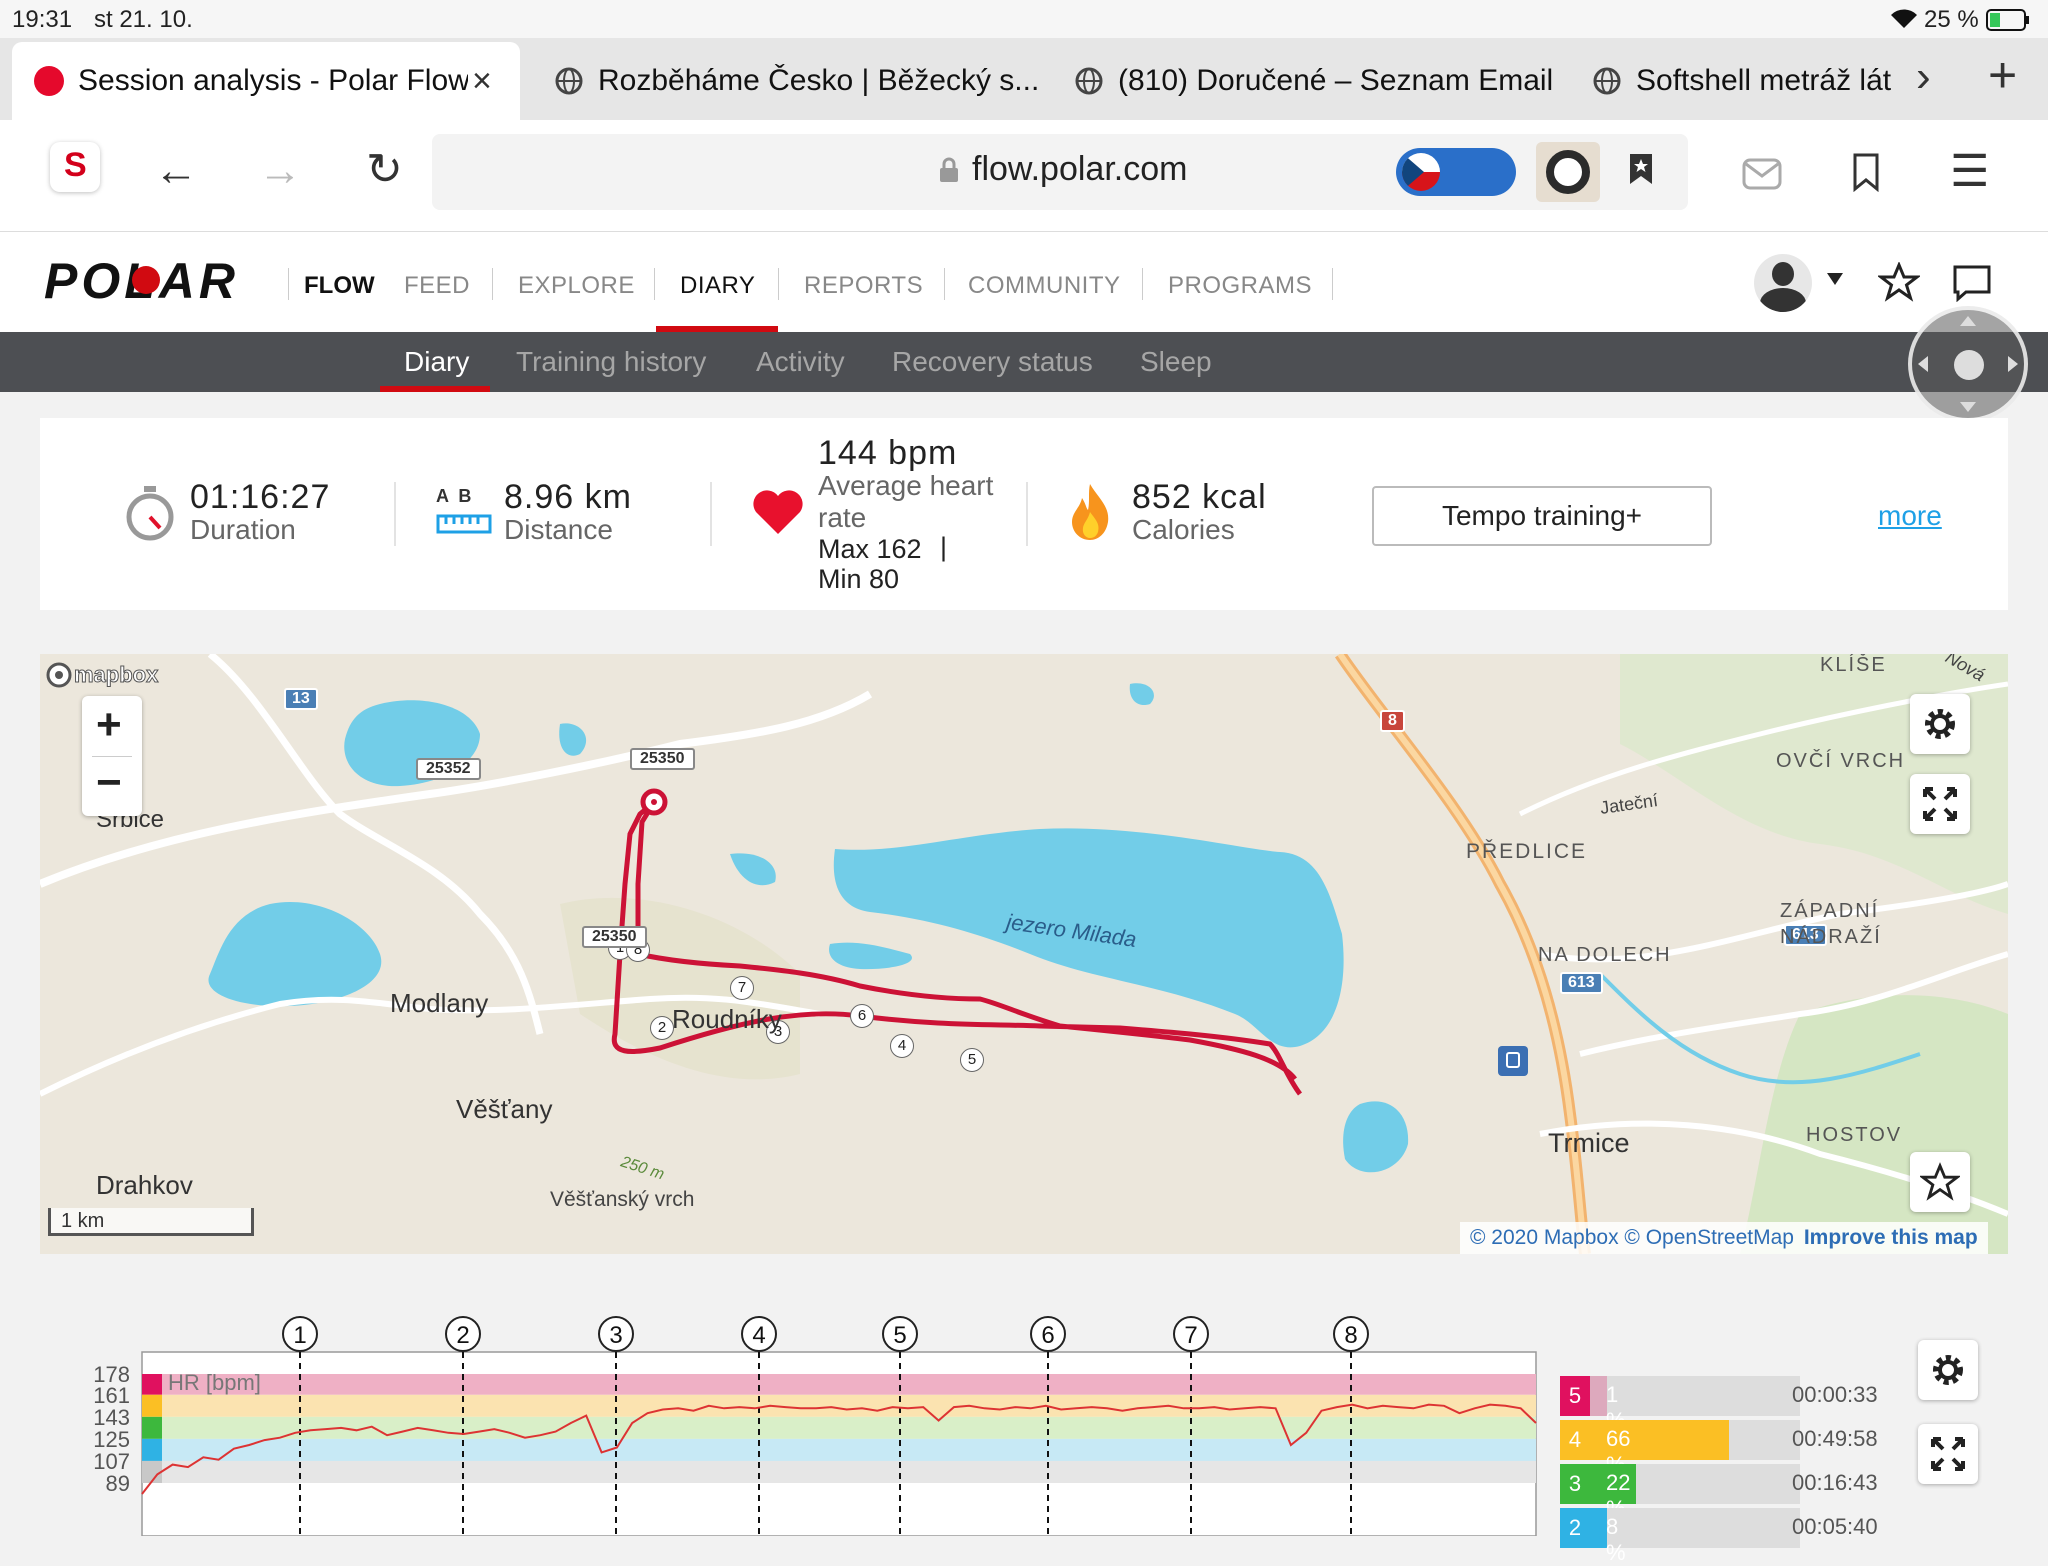 The height and width of the screenshot is (1566, 2048). What do you see at coordinates (1575, 1440) in the screenshot?
I see `zone-number: 4` at bounding box center [1575, 1440].